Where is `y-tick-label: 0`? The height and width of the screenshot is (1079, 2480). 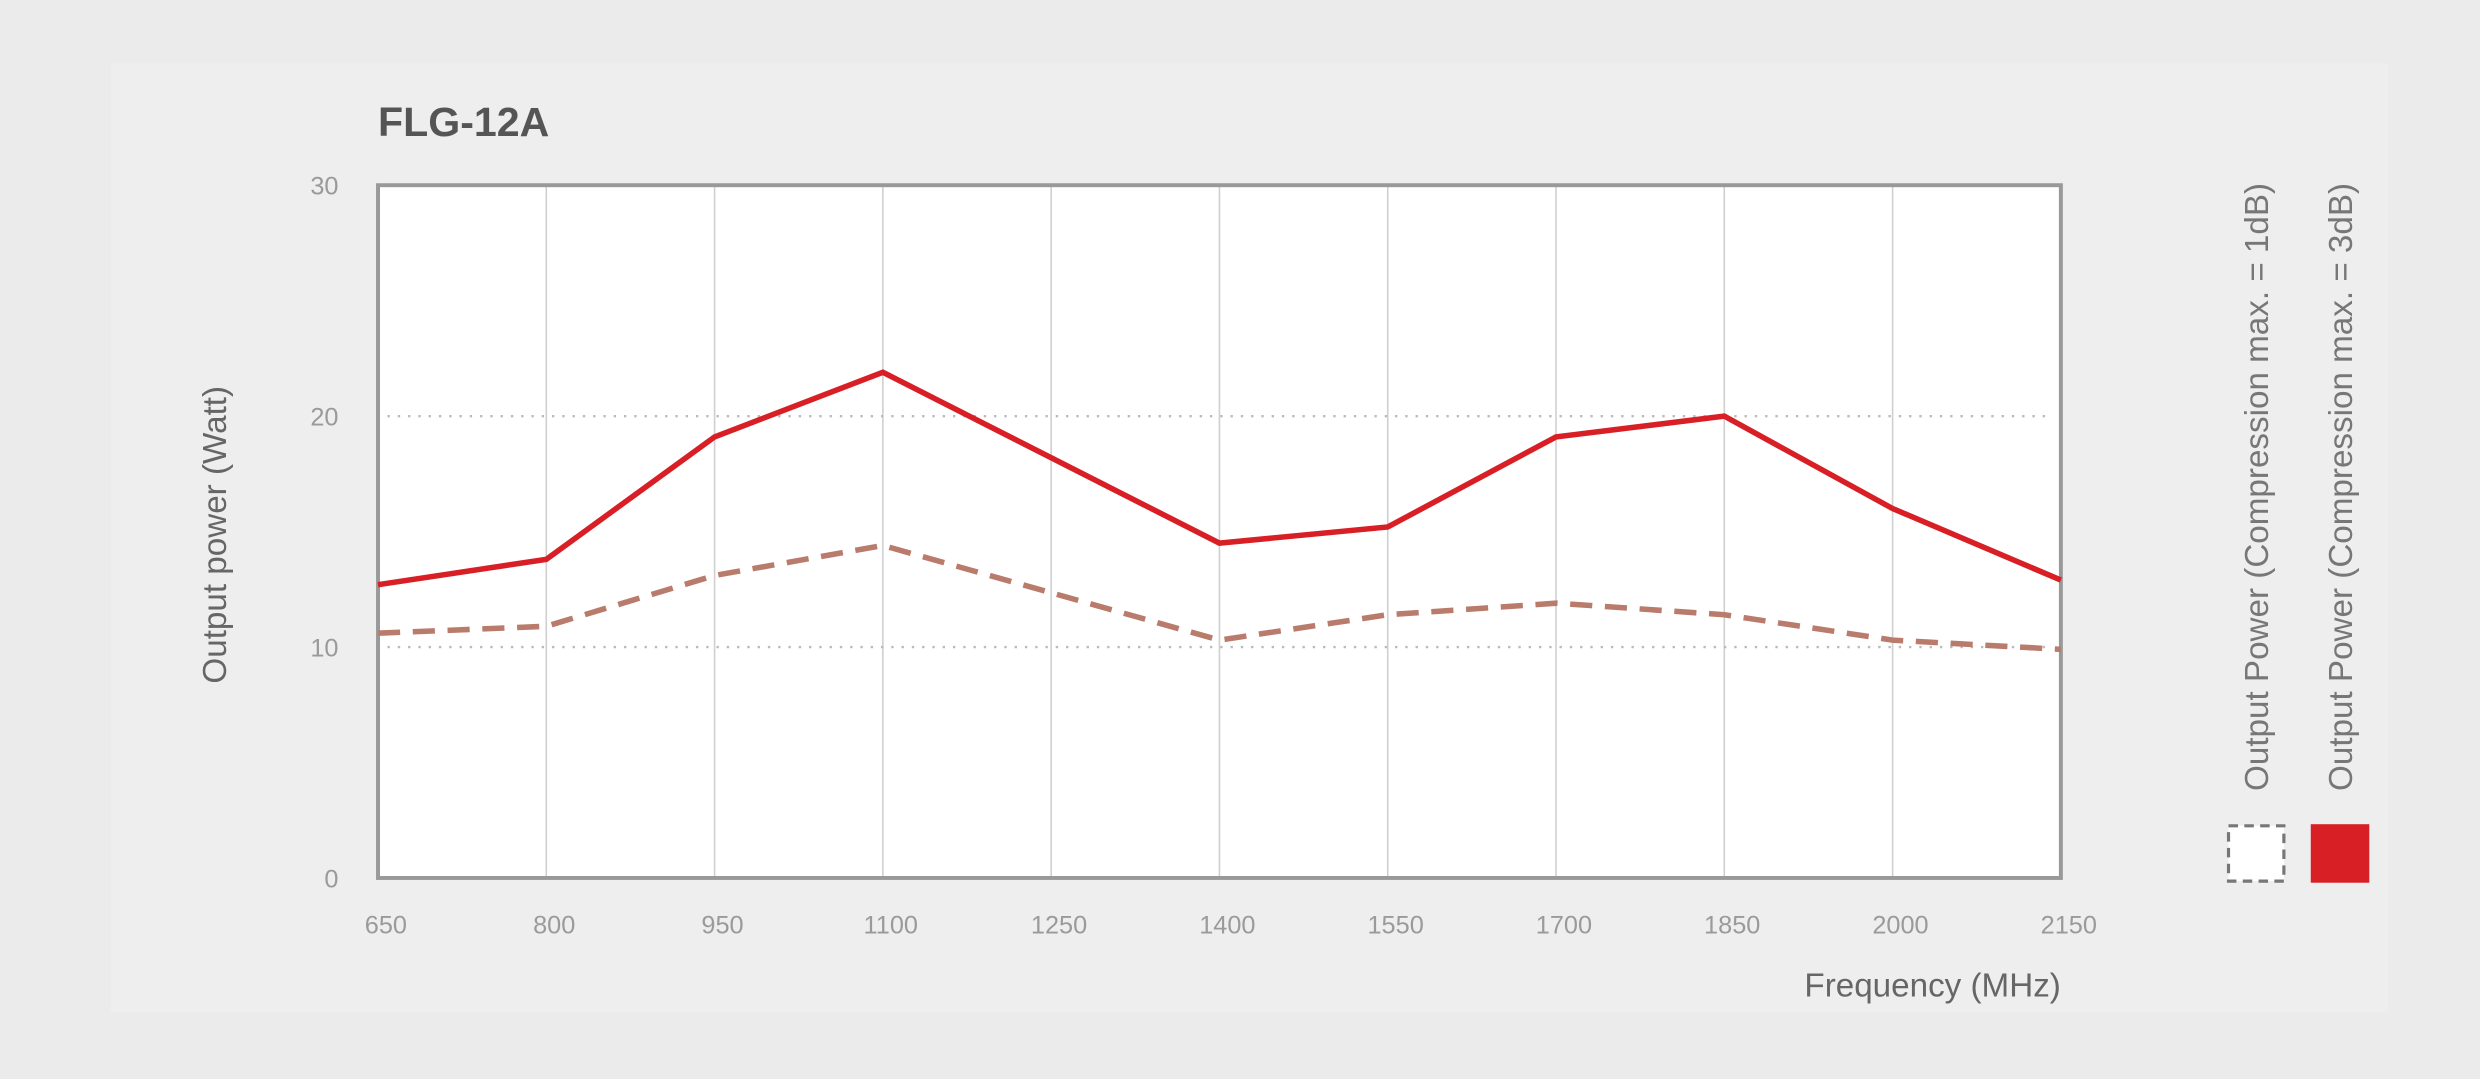
y-tick-label: 0 is located at coordinates (331, 879).